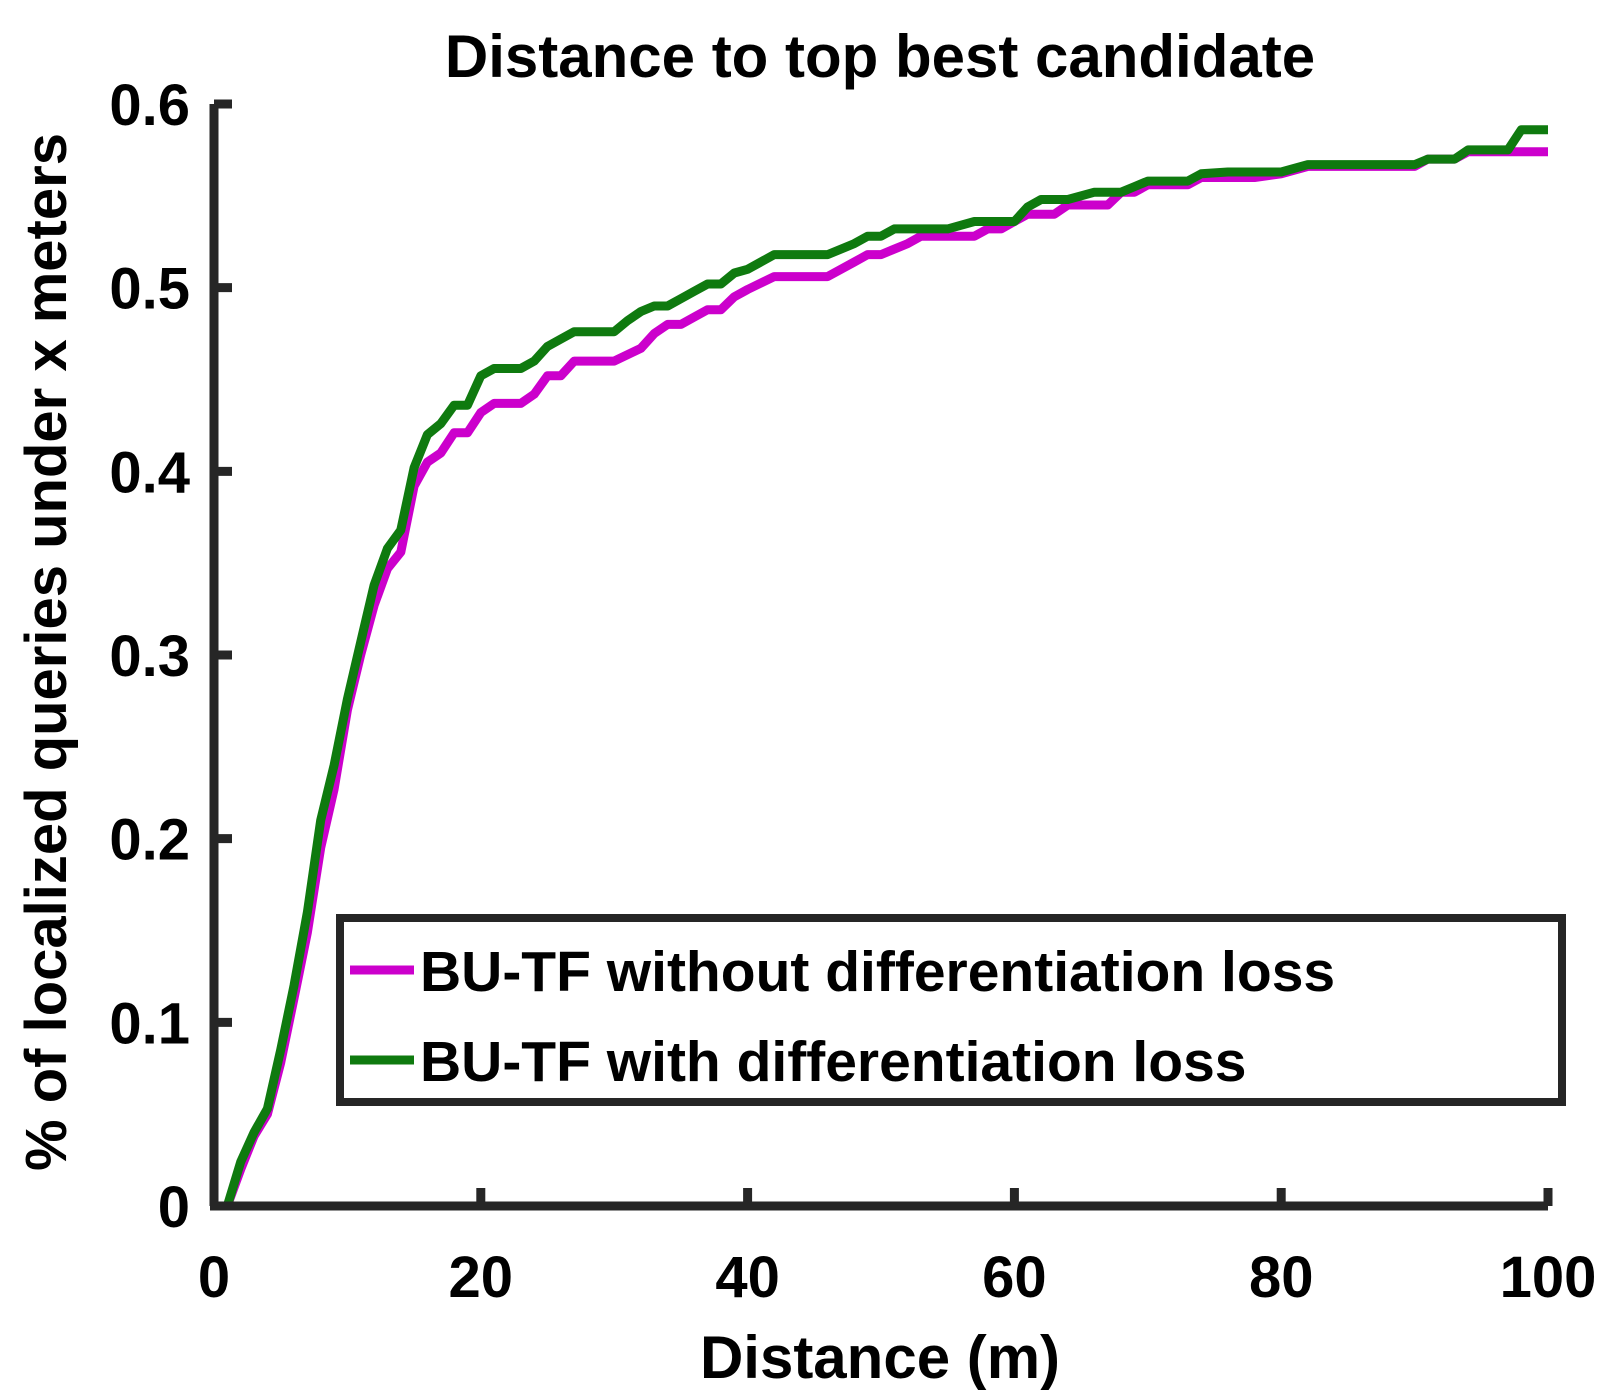 The image size is (1622, 1390). What do you see at coordinates (1548, 1277) in the screenshot?
I see `x-tick-label: 100` at bounding box center [1548, 1277].